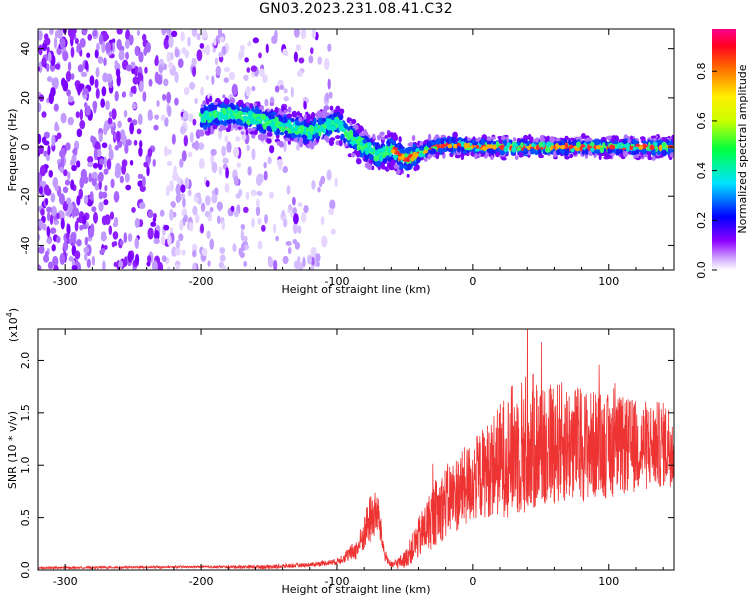 Image resolution: width=750 pixels, height=600 pixels. I want to click on page-title: GN03.2023.231.08.41.C32, so click(356, 9).